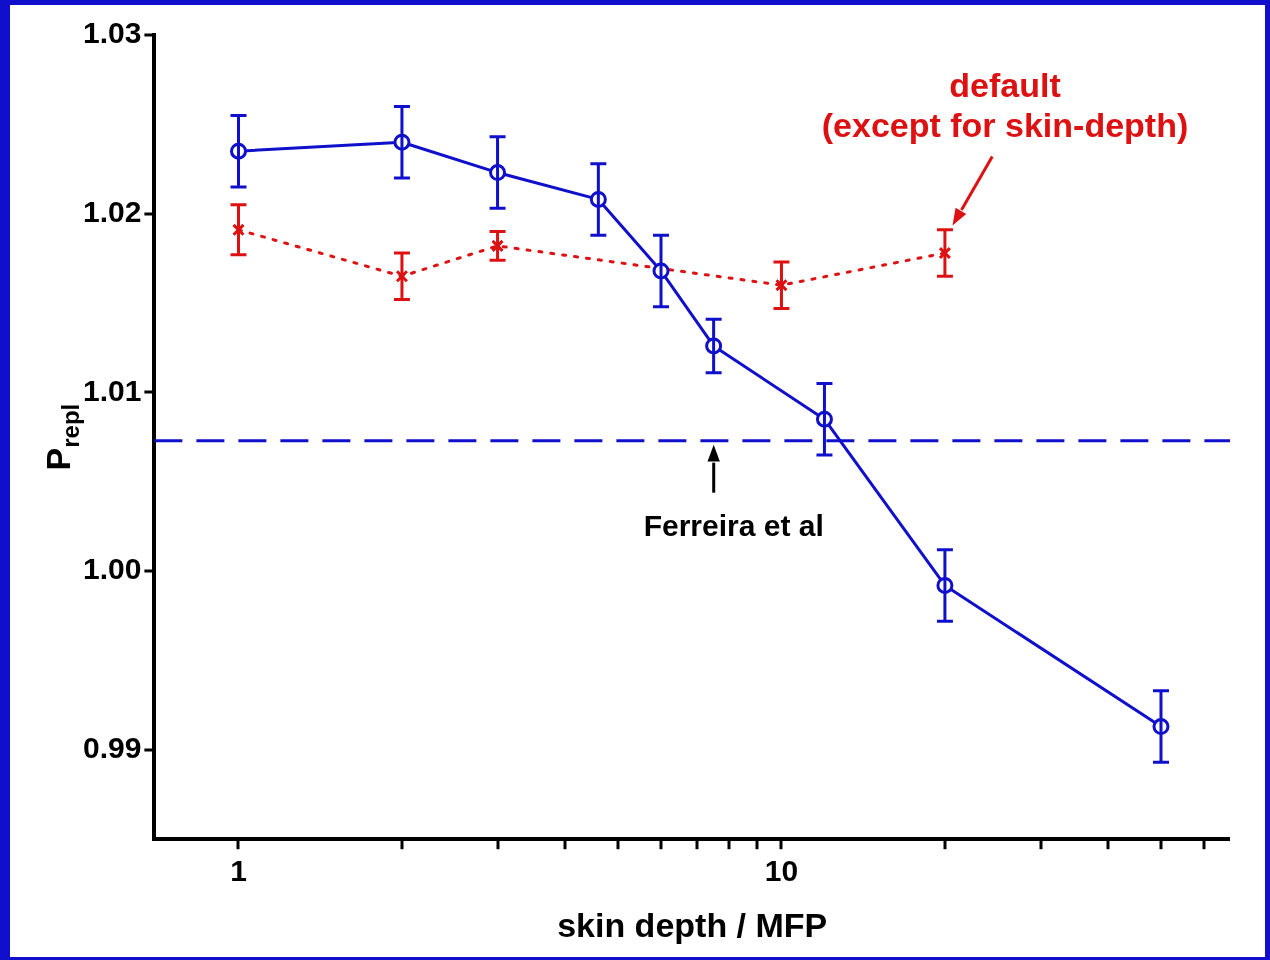  What do you see at coordinates (1005, 105) in the screenshot?
I see `annotation: default (except for skin-depth)` at bounding box center [1005, 105].